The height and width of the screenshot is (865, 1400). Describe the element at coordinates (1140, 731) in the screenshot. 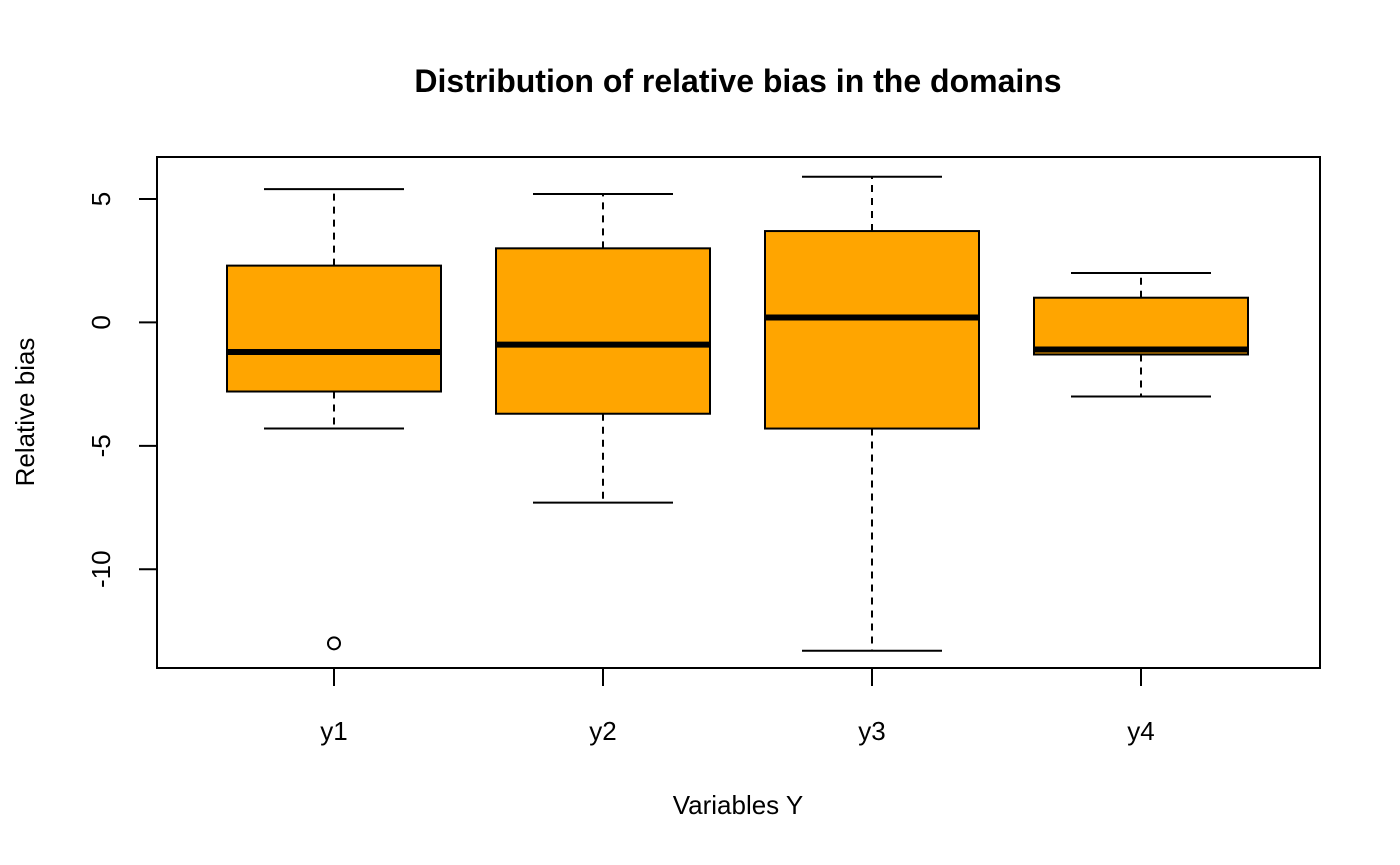

I see `x-tick-label-y4: y4` at that location.